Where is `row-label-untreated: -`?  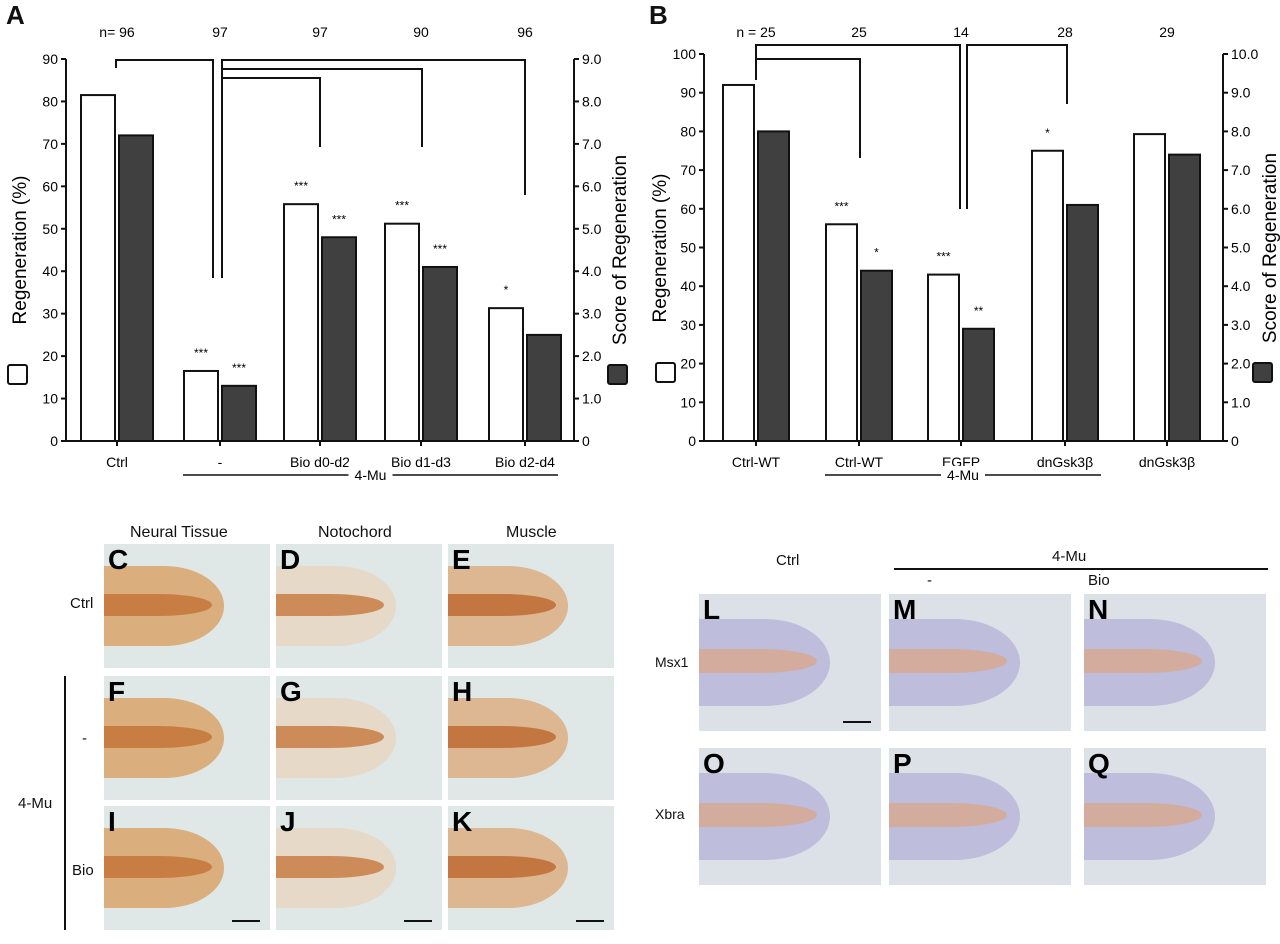
row-label-untreated: - is located at coordinates (84, 738).